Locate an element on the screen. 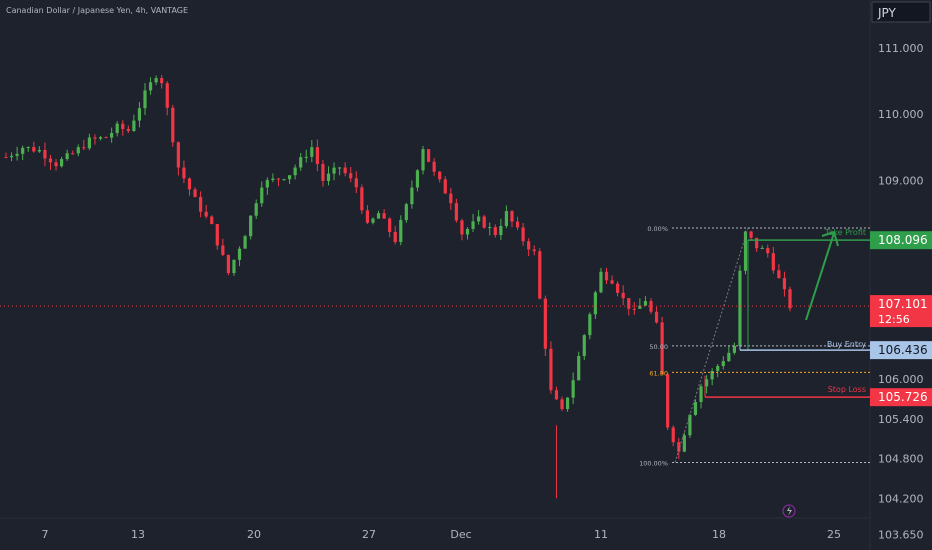 This screenshot has width=932, height=550. x-tick-label: 18 is located at coordinates (719, 534).